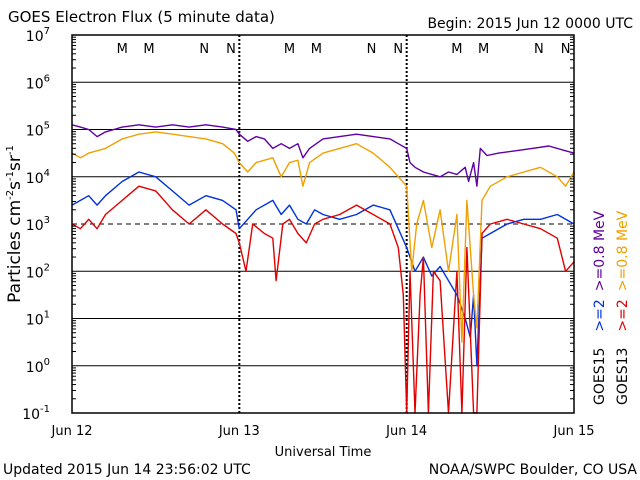  Describe the element at coordinates (623, 376) in the screenshot. I see `legend-goes13-label: GOES13` at that location.